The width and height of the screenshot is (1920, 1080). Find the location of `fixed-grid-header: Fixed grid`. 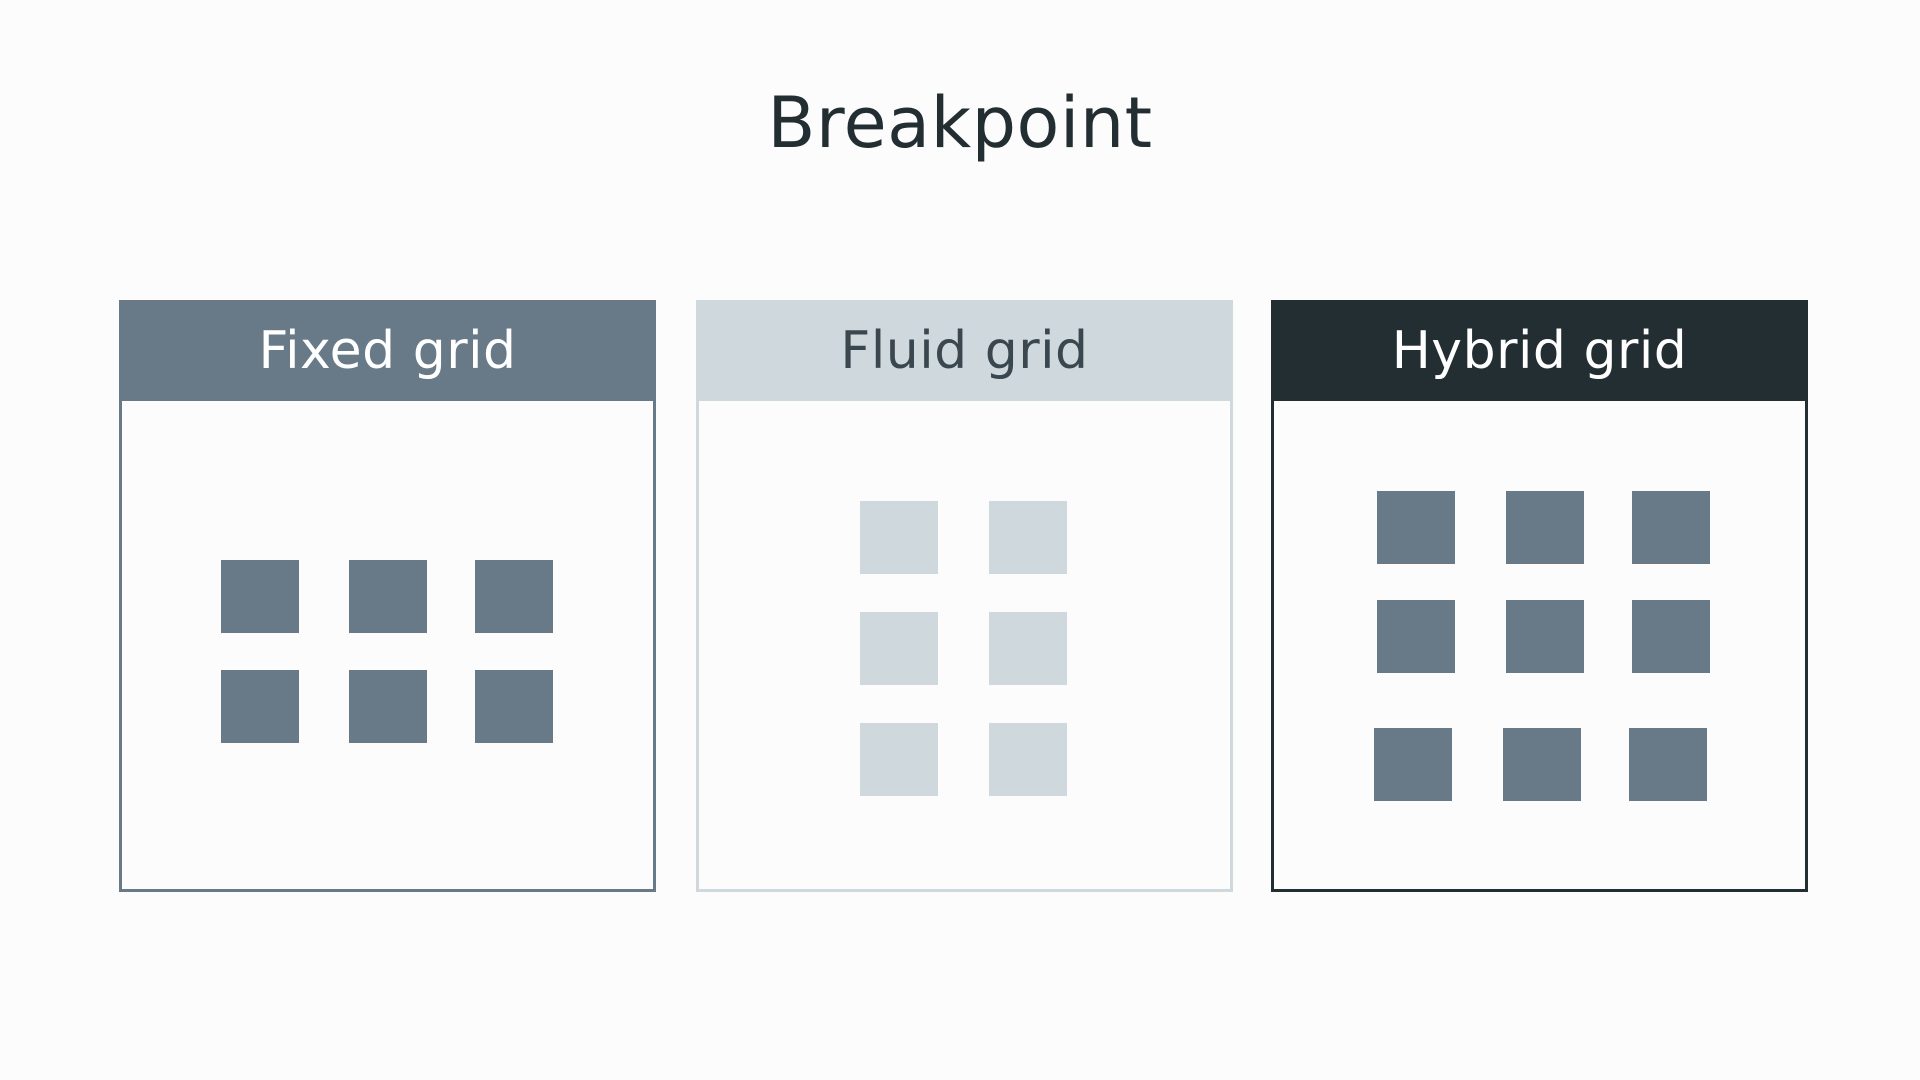

fixed-grid-header: Fixed grid is located at coordinates (387, 350).